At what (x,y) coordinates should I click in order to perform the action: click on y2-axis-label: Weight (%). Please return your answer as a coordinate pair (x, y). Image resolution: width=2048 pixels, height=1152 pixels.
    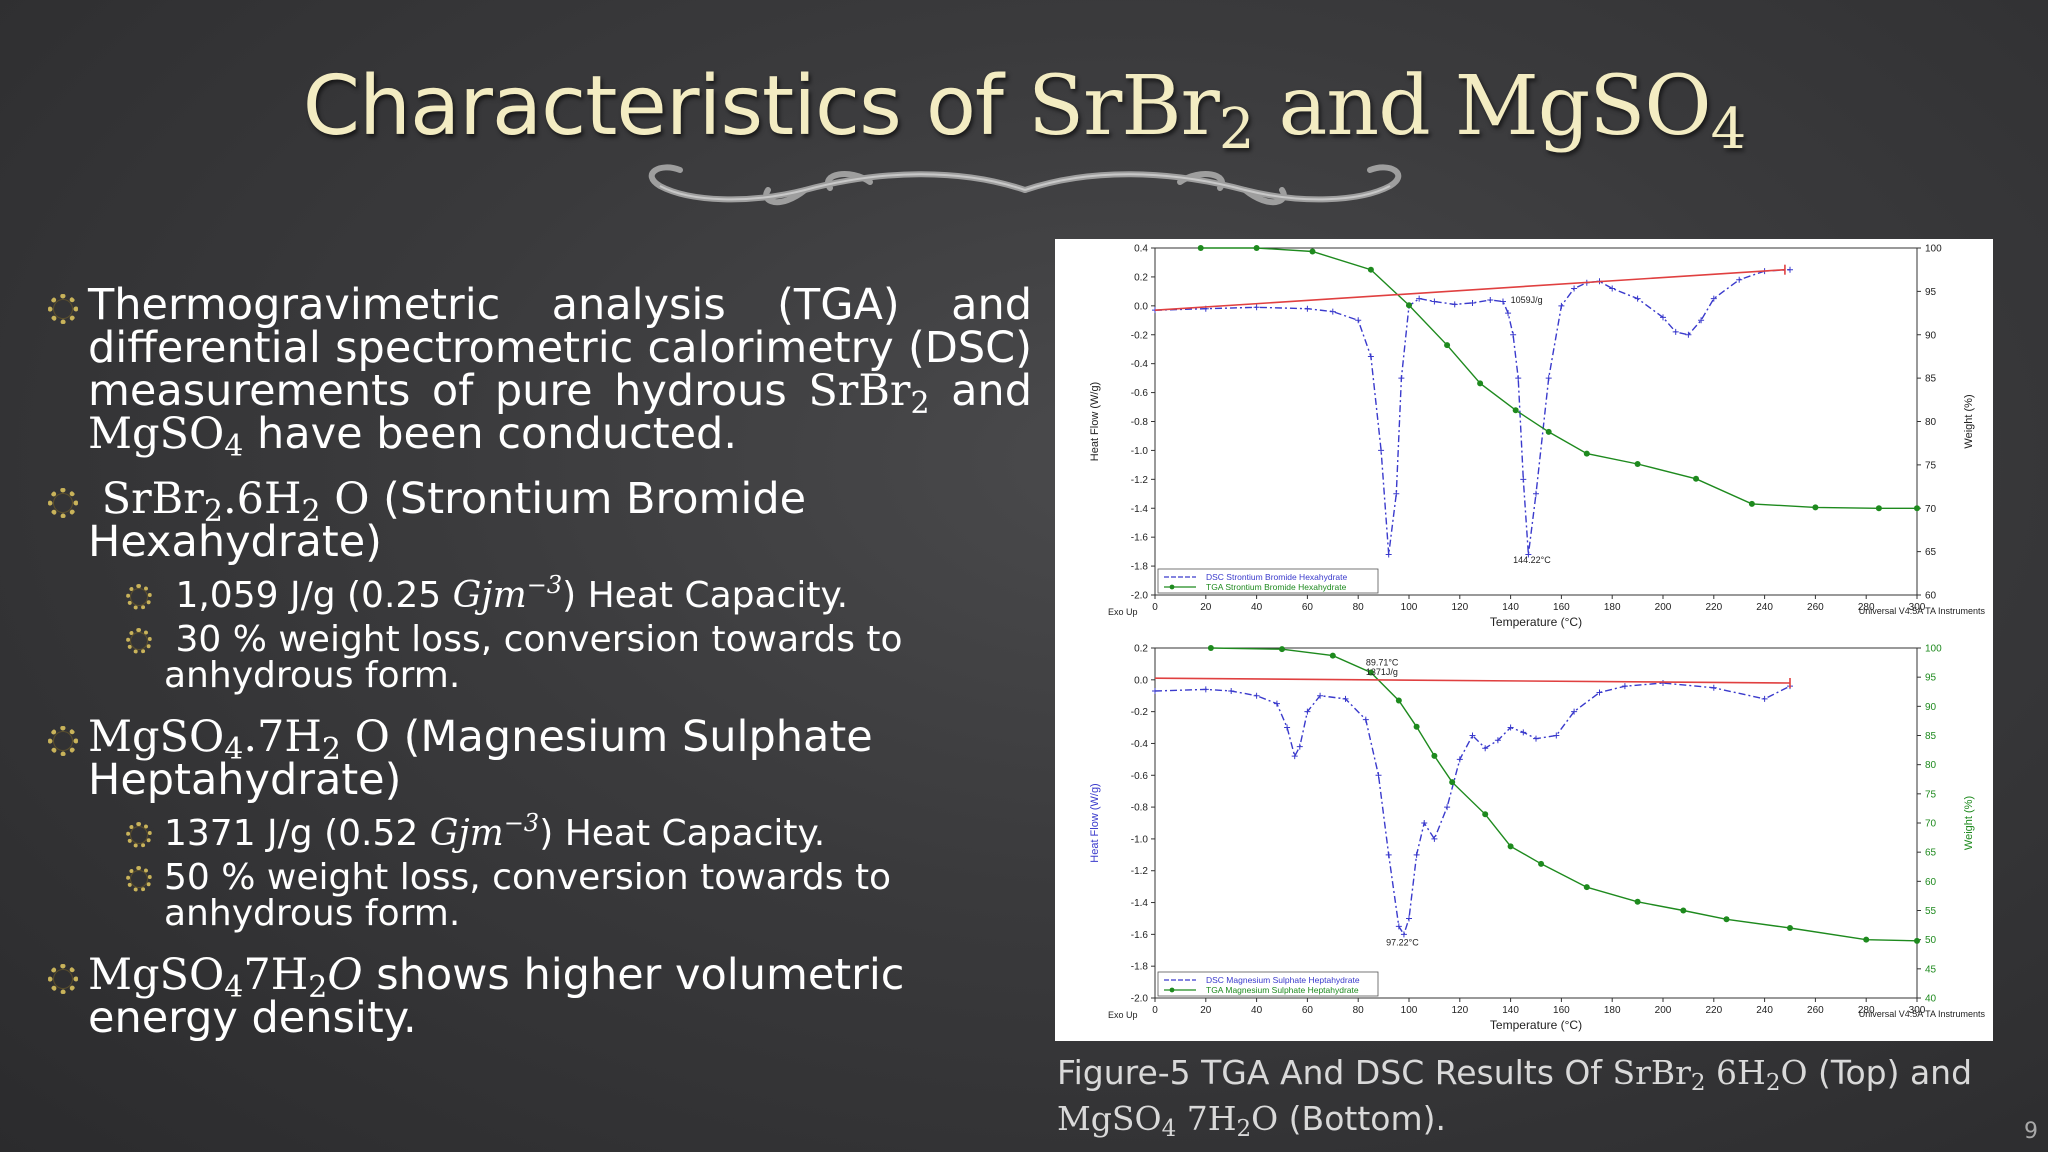
    Looking at the image, I should click on (1969, 823).